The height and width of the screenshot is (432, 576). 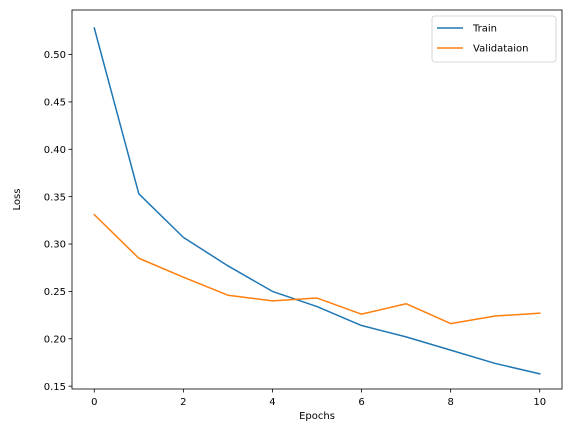 I want to click on x-tick-label: 10, so click(x=539, y=402).